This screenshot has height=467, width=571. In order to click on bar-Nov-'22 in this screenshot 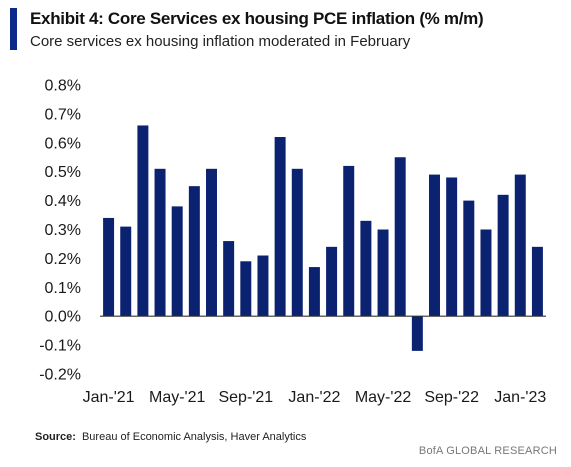, I will do `click(486, 273)`.